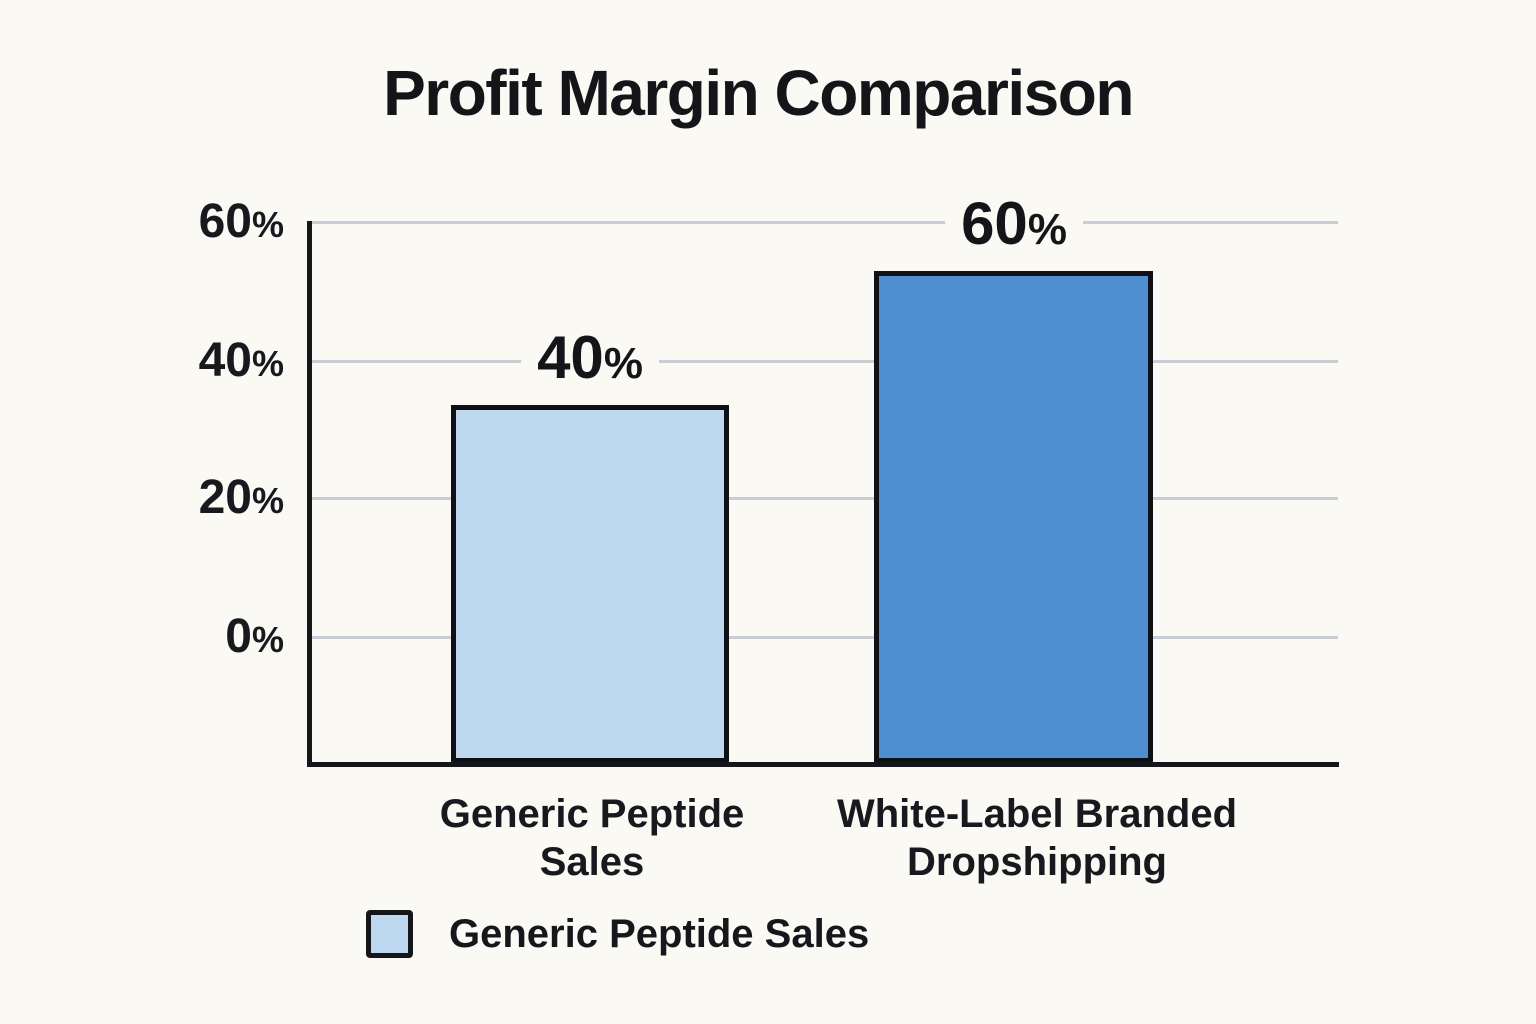  What do you see at coordinates (174, 223) in the screenshot?
I see `y-tick-label-60: 60%` at bounding box center [174, 223].